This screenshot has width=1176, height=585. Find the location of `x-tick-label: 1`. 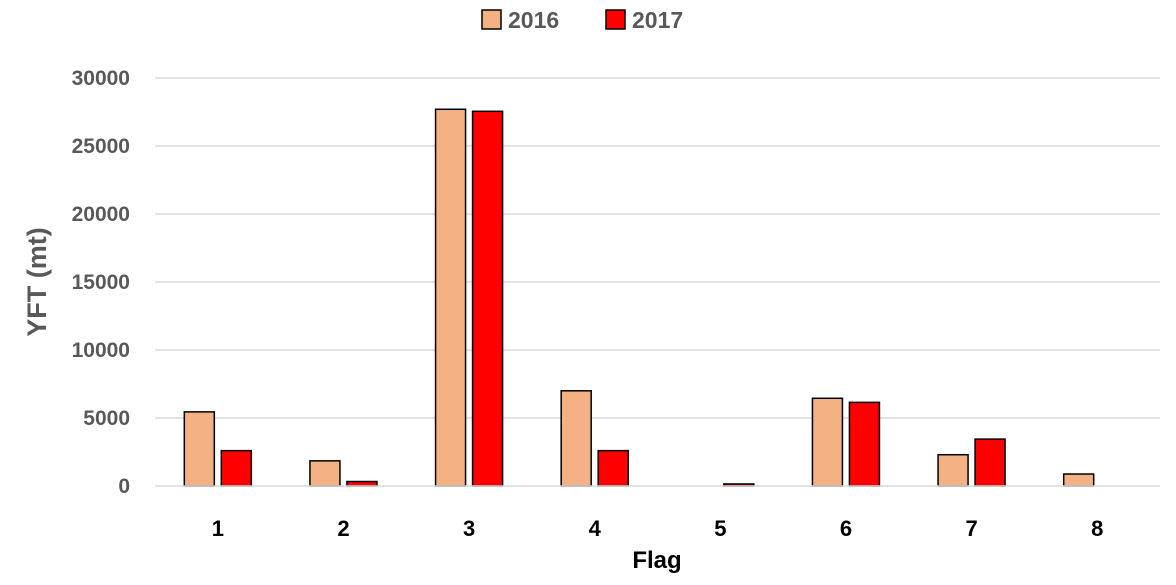

x-tick-label: 1 is located at coordinates (218, 528).